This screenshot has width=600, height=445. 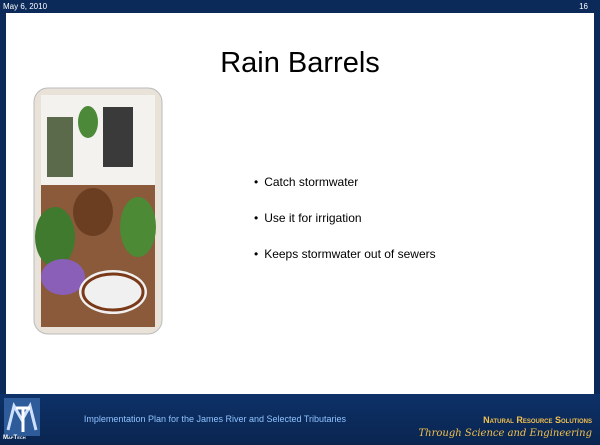 What do you see at coordinates (14, 438) in the screenshot?
I see `logo-text: MapTech` at bounding box center [14, 438].